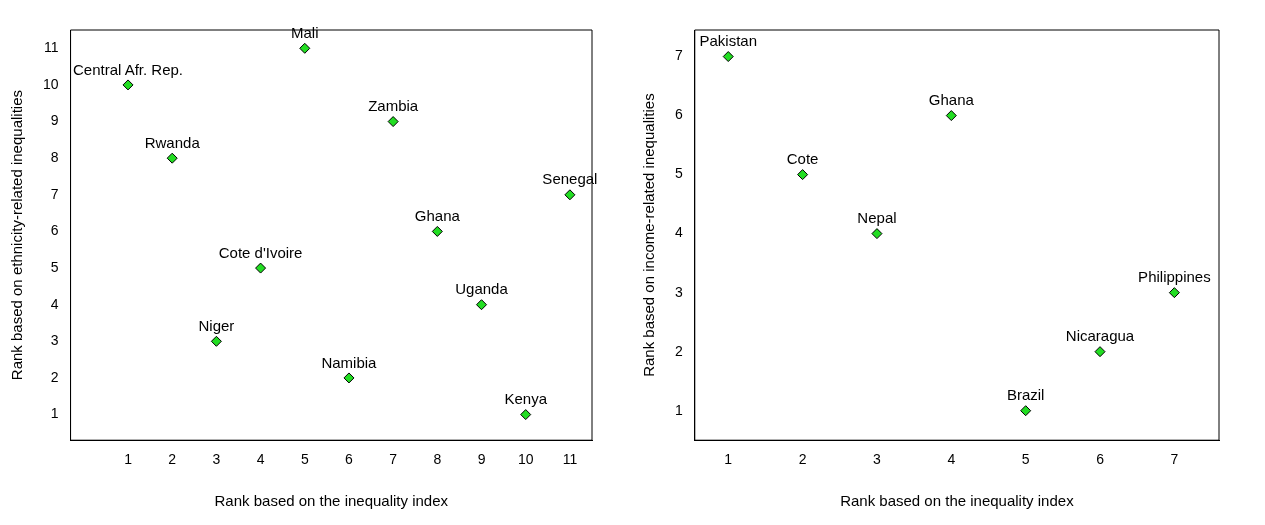 Image resolution: width=1265 pixels, height=525 pixels. Describe the element at coordinates (526, 399) in the screenshot. I see `annotation: Kenya` at that location.